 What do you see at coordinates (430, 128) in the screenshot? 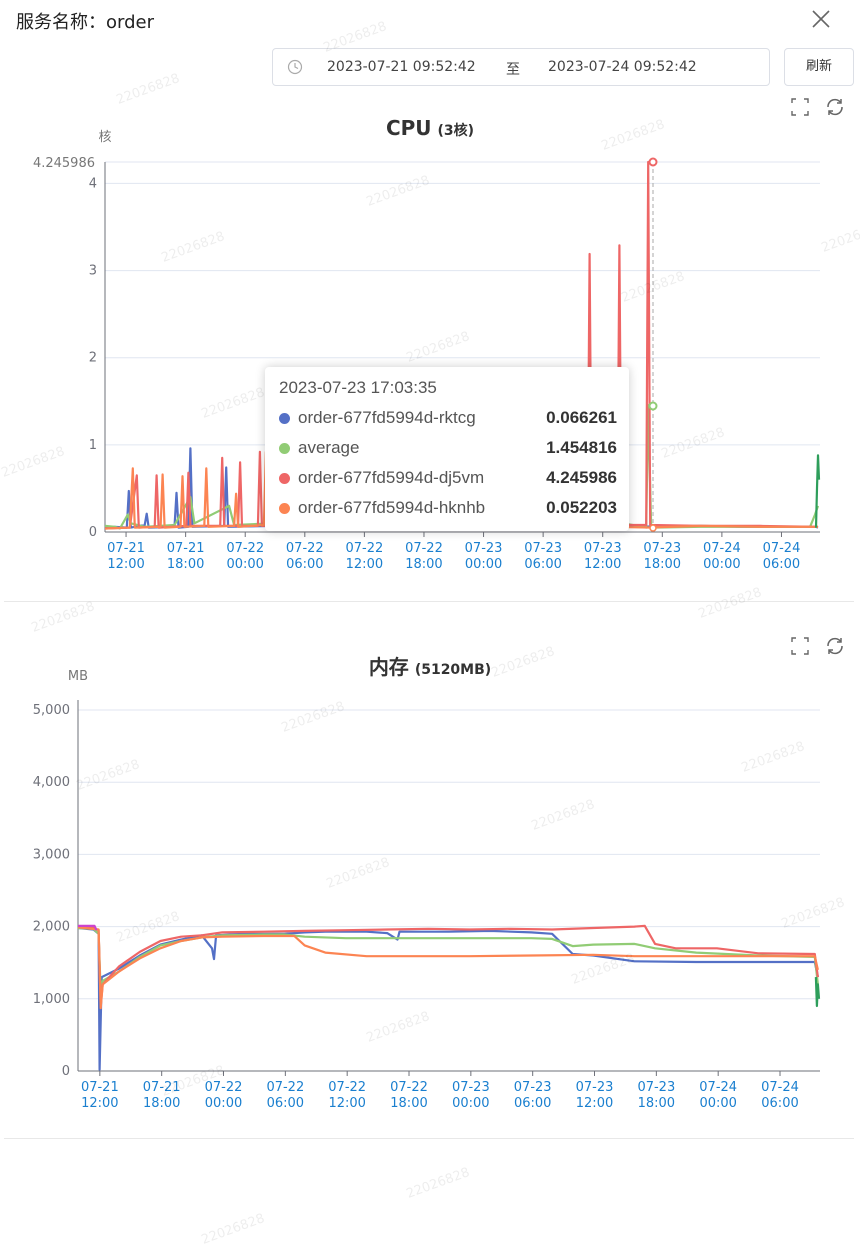
I see `cpu-chart-title: CPU (3核)` at bounding box center [430, 128].